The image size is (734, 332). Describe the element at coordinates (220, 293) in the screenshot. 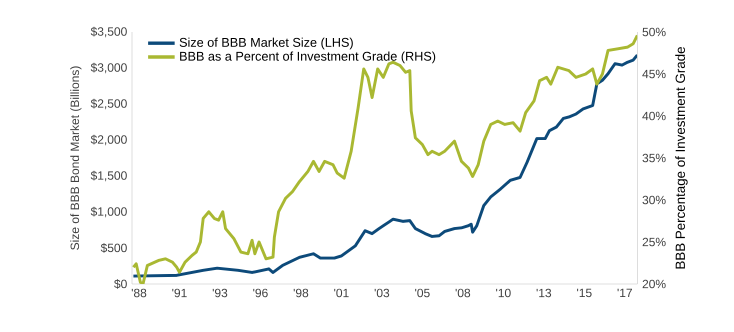

I see `x-tick-label: '93` at that location.